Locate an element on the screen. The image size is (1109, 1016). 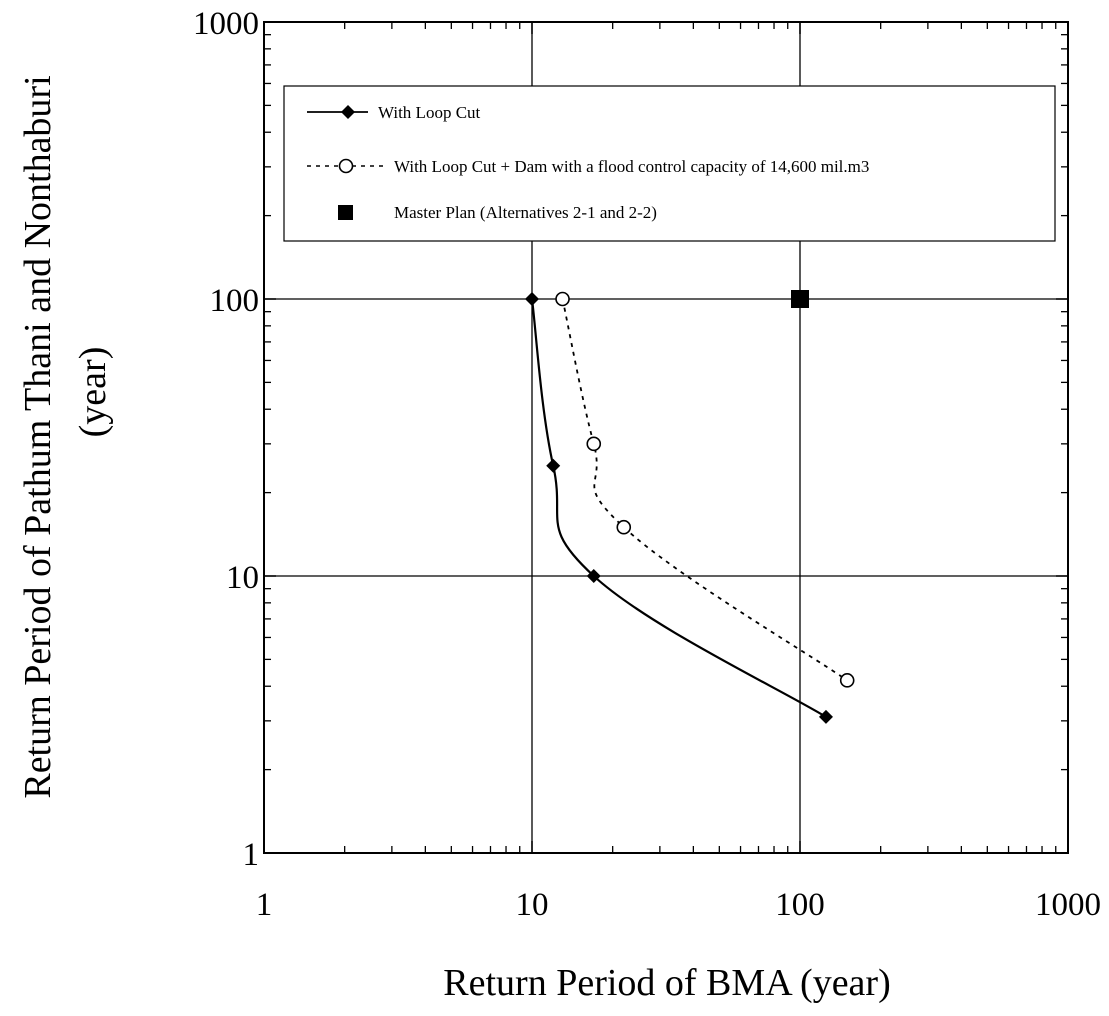
markers is located at coordinates (690, 507).